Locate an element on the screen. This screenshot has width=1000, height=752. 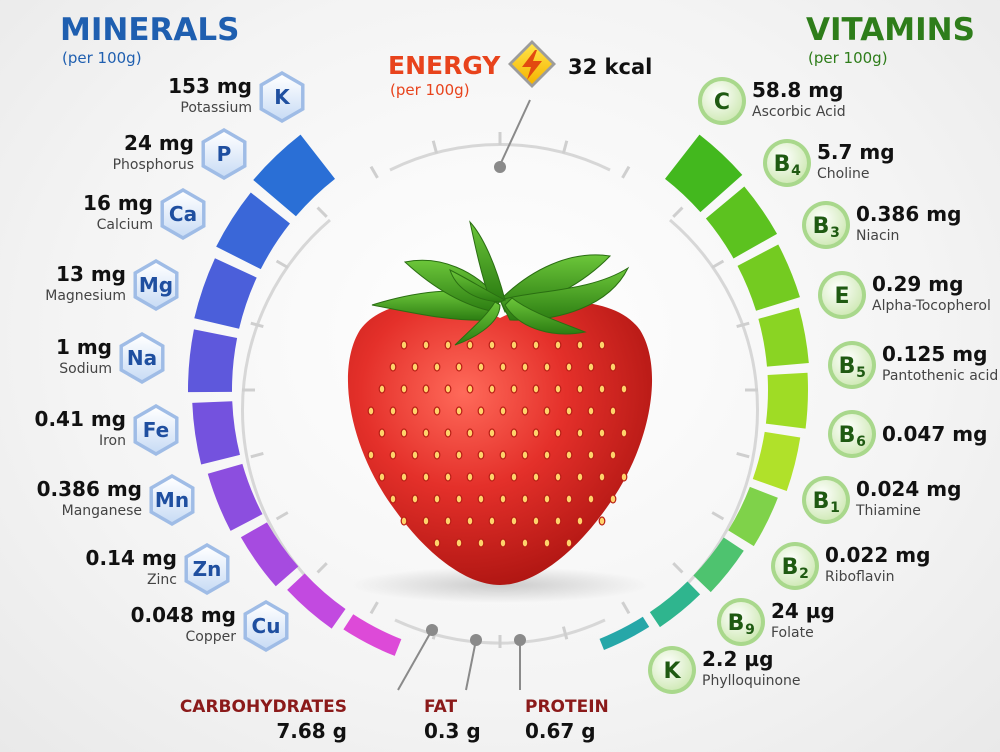
element-symbol: Mg is located at coordinates (156, 285).